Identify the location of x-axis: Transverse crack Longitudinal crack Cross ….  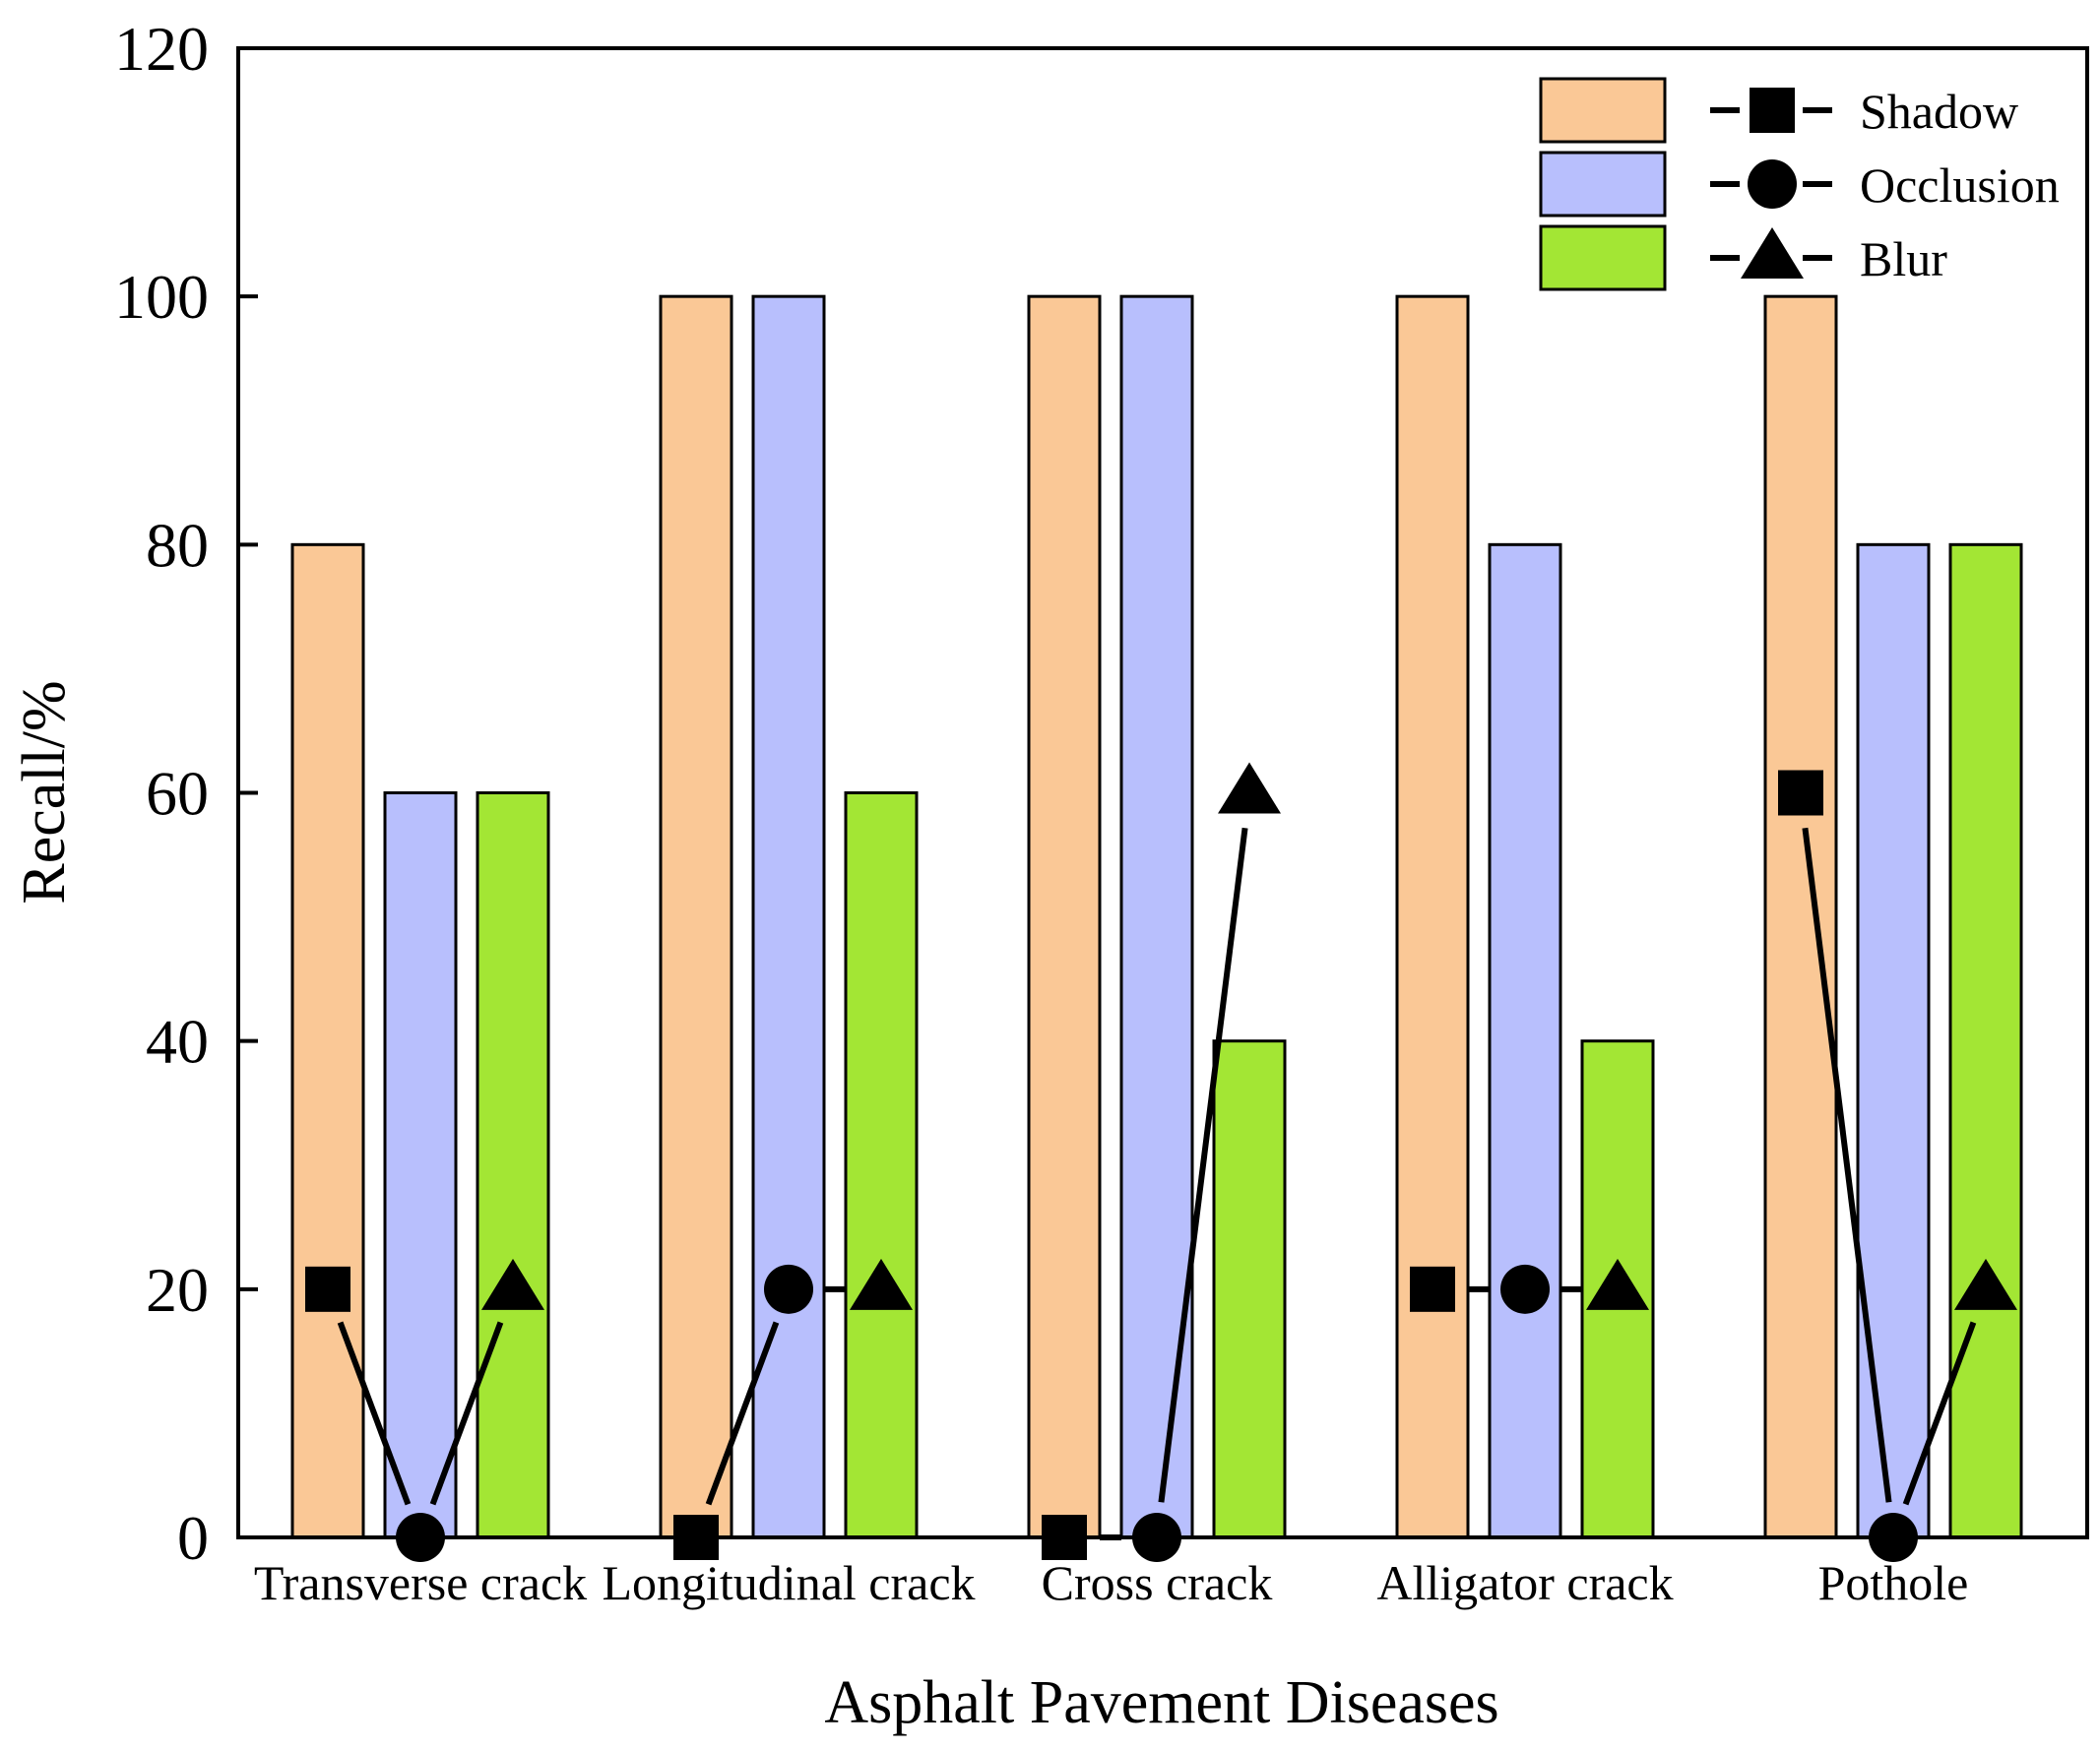
(1112, 1582).